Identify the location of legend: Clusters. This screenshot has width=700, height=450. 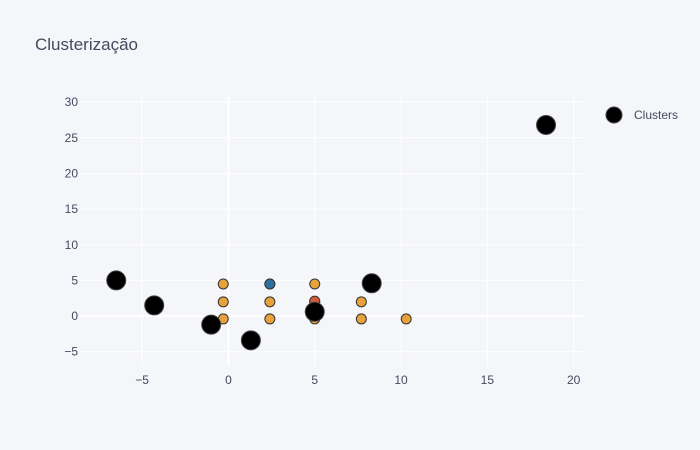
(641, 115).